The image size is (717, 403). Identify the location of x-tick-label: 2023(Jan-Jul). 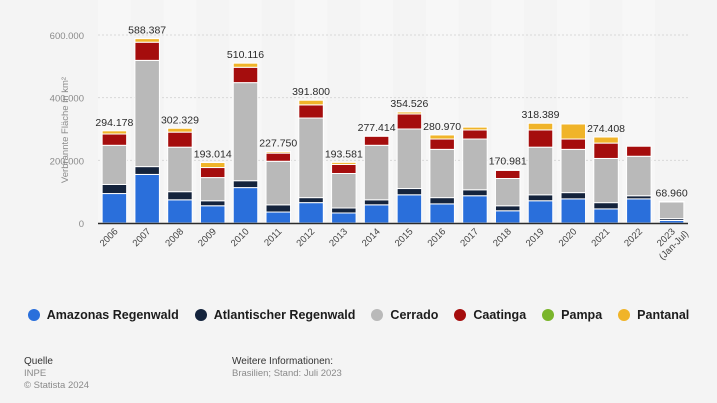
(673, 244).